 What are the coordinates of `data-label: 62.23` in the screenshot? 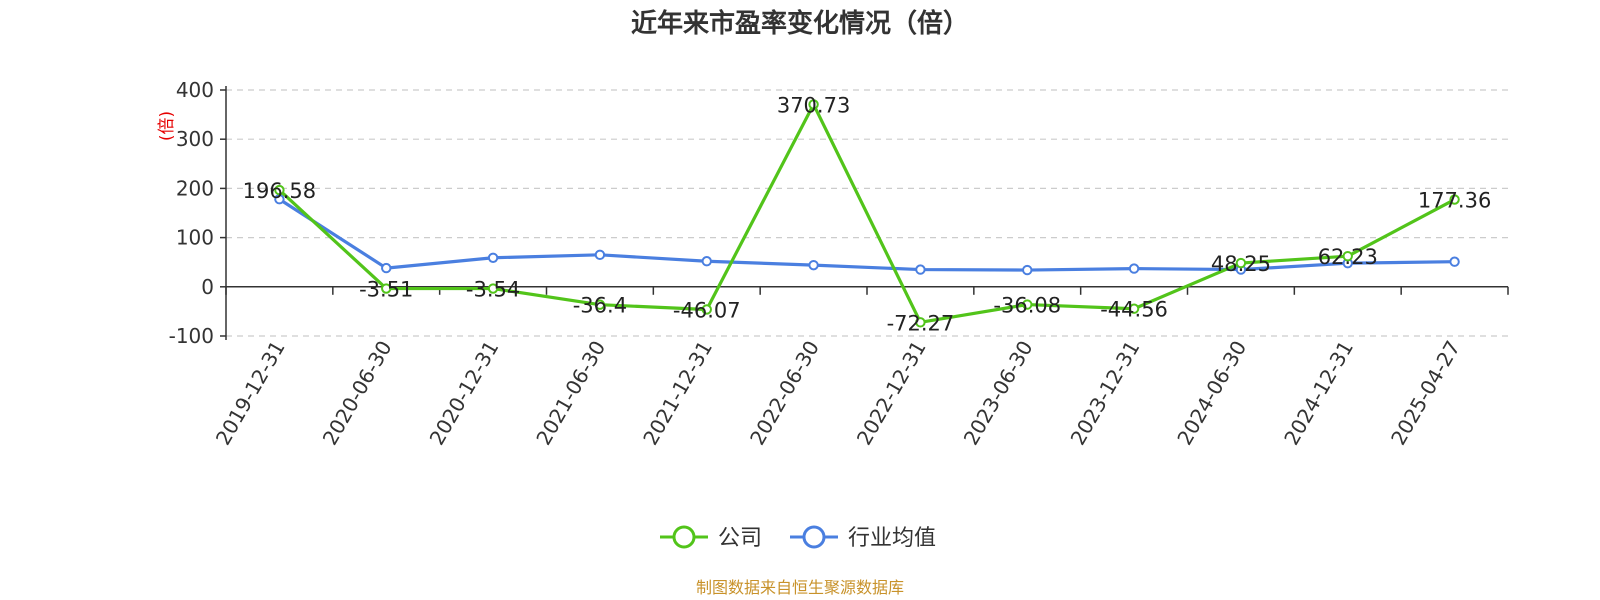 It's located at (1348, 257).